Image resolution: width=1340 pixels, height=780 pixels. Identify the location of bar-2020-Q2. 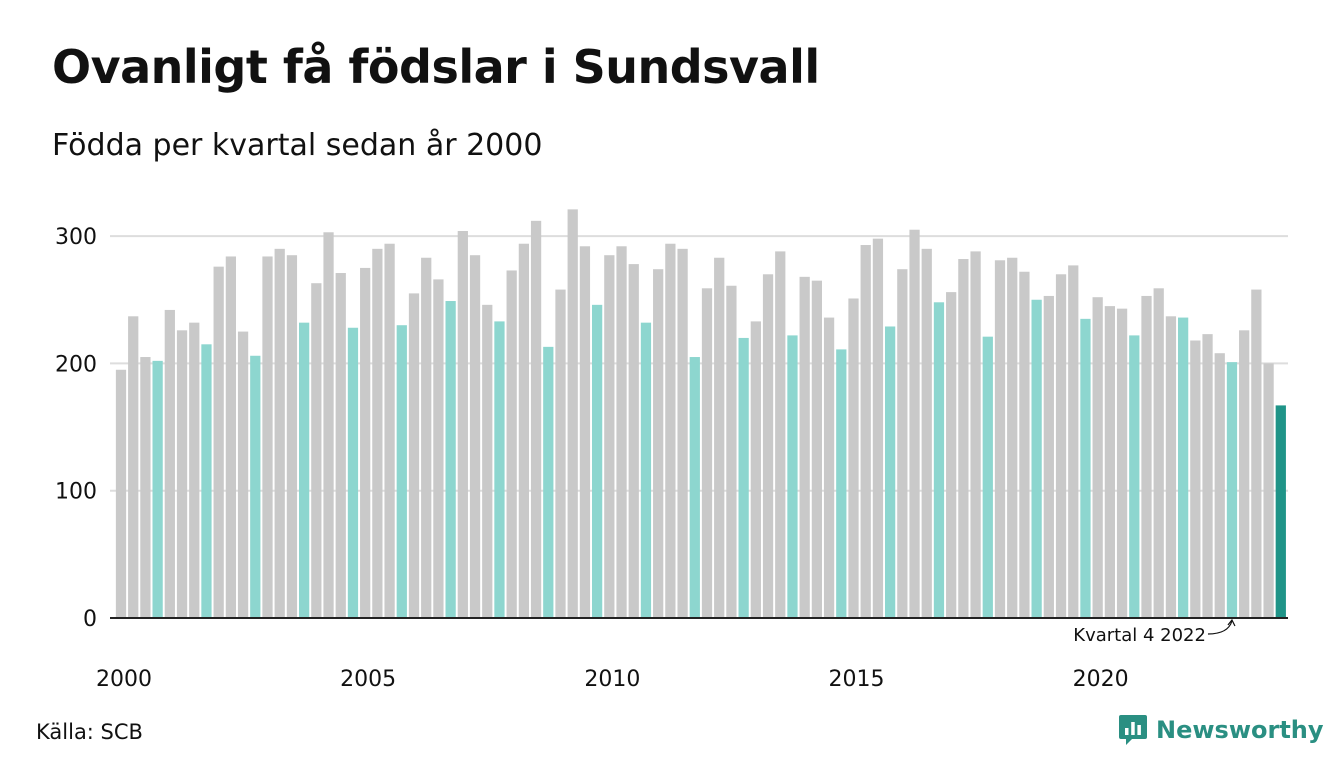
(1110, 462).